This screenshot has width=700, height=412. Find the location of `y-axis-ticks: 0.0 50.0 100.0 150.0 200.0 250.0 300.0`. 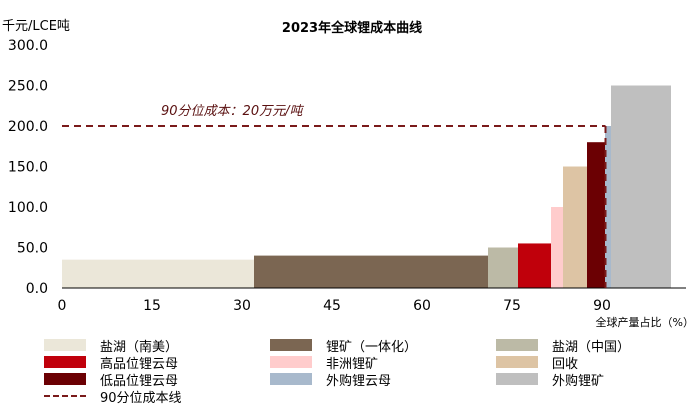

y-axis-ticks: 0.0 50.0 100.0 150.0 200.0 250.0 300.0 is located at coordinates (28, 167).